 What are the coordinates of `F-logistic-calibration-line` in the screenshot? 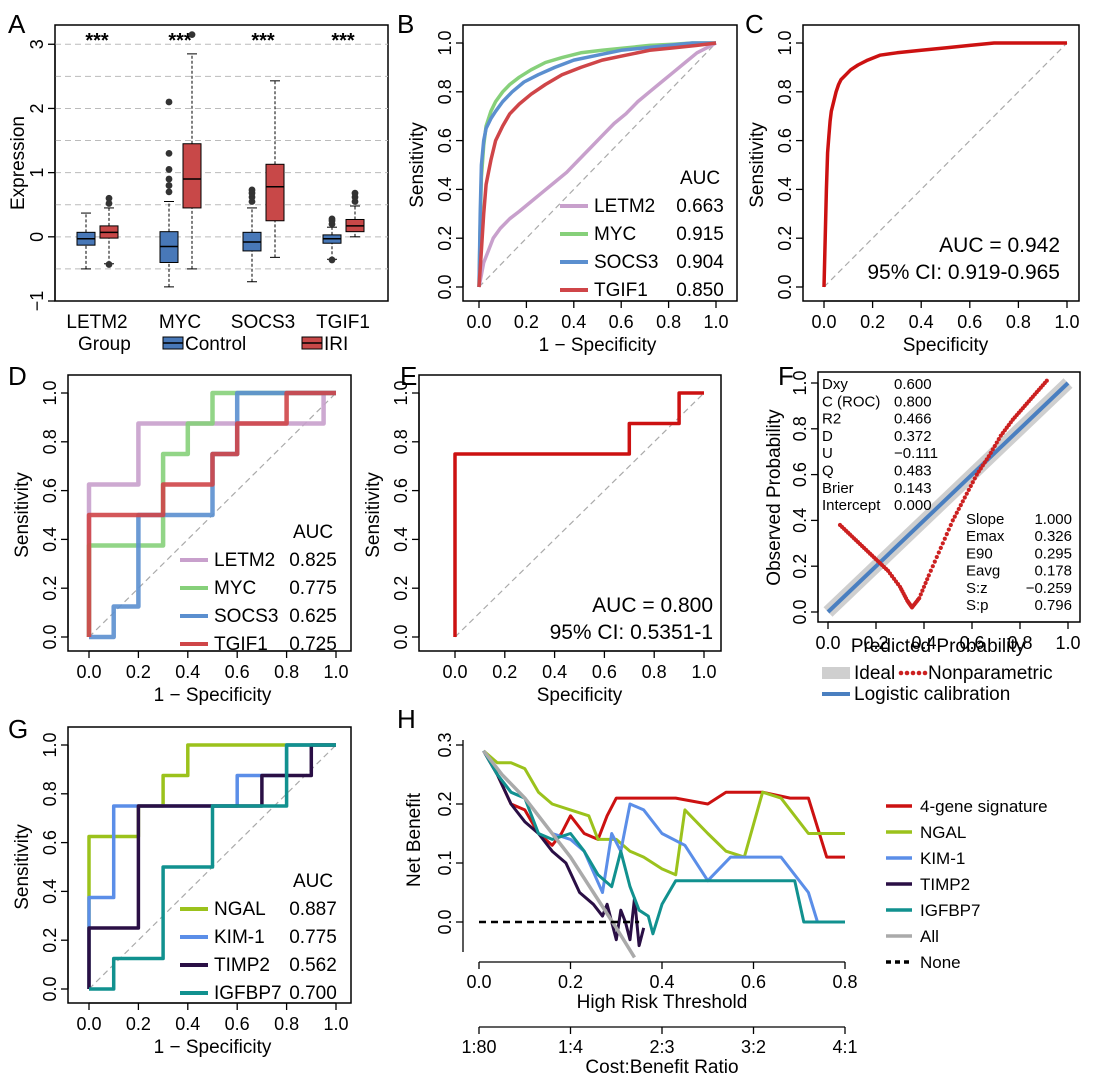 It's located at (948, 497).